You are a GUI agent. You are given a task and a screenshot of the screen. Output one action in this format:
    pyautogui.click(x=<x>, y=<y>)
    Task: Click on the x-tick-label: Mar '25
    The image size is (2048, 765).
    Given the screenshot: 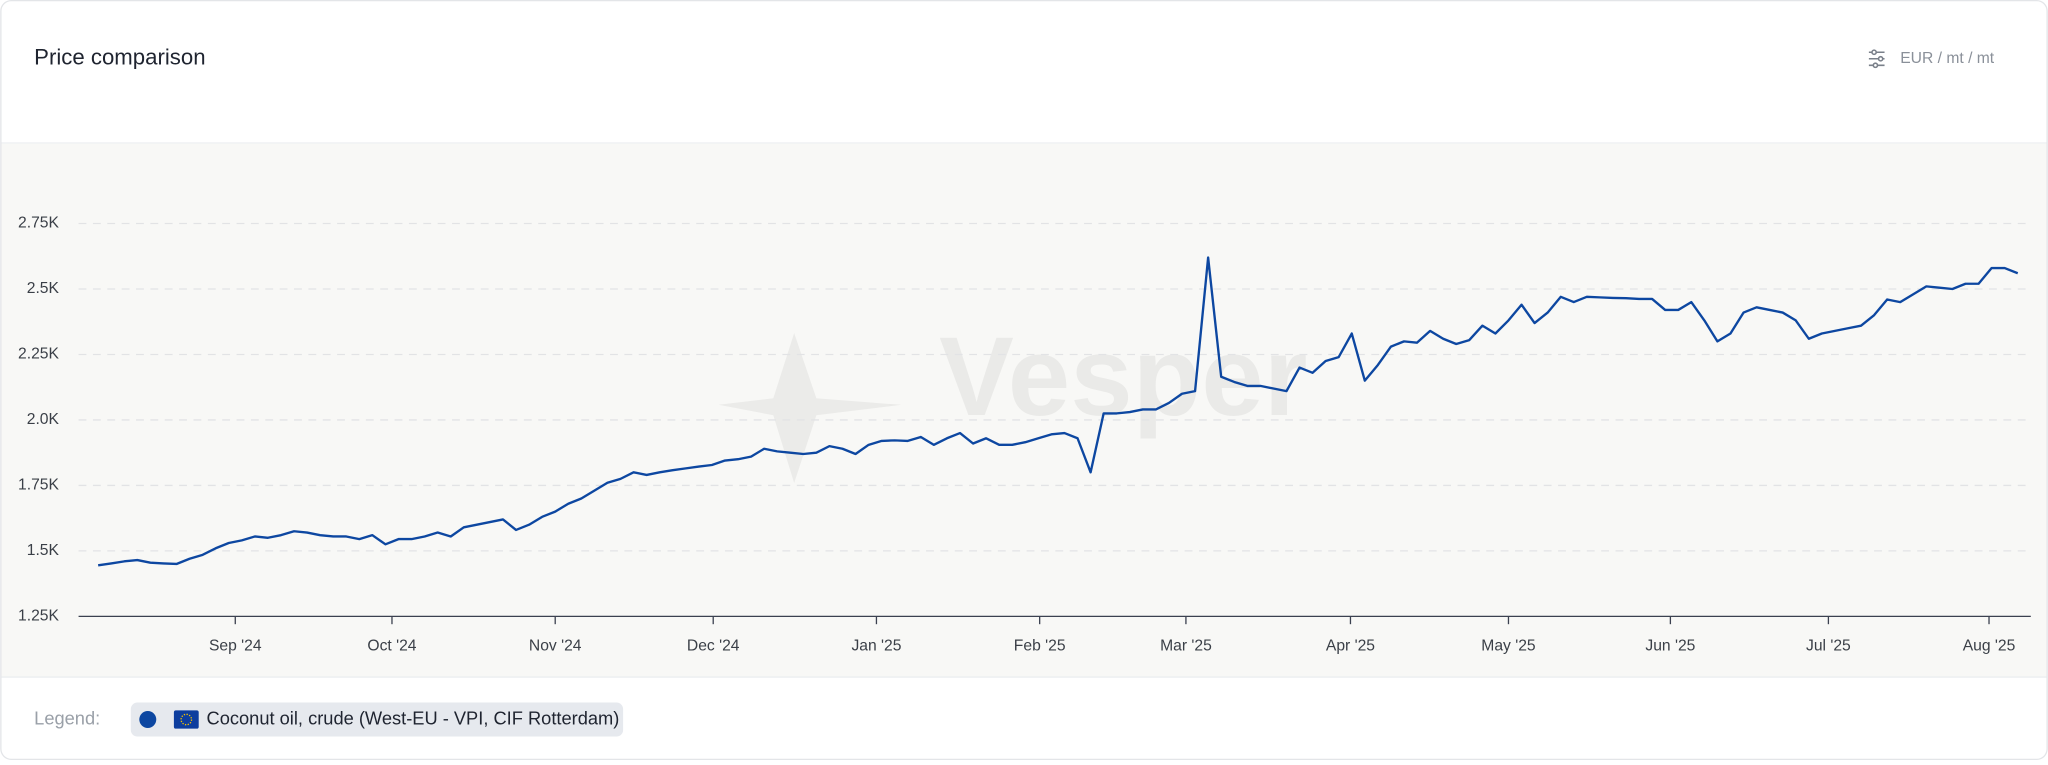 What is the action you would take?
    pyautogui.click(x=1186, y=646)
    